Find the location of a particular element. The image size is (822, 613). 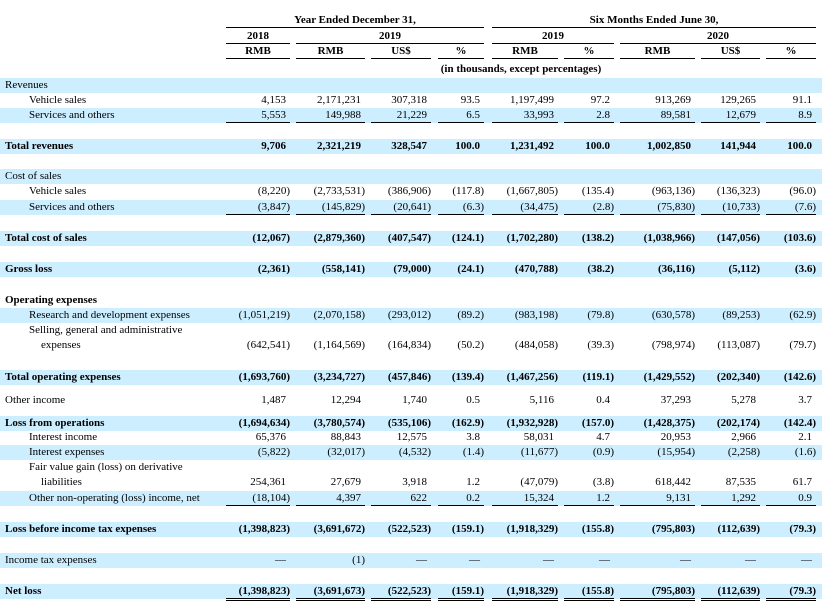

cell-value: (36,116) is located at coordinates (676, 269).